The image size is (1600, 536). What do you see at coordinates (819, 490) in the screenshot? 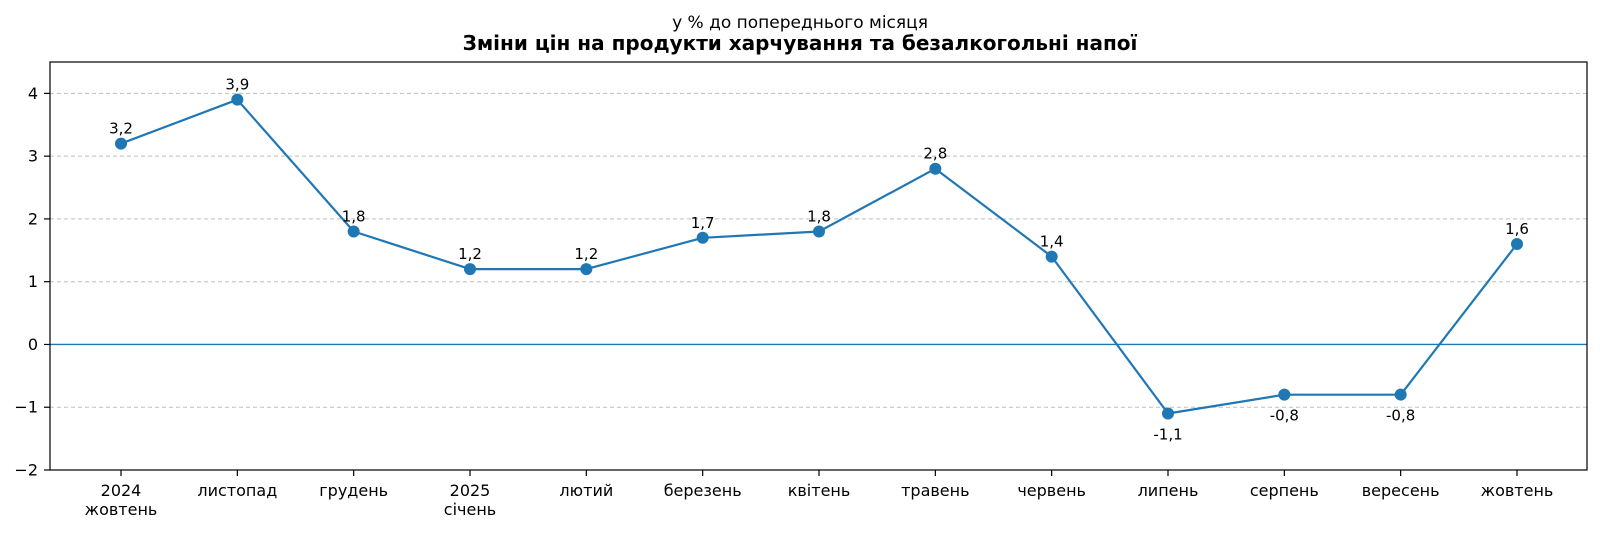
I see `x-tick-label: квітень` at bounding box center [819, 490].